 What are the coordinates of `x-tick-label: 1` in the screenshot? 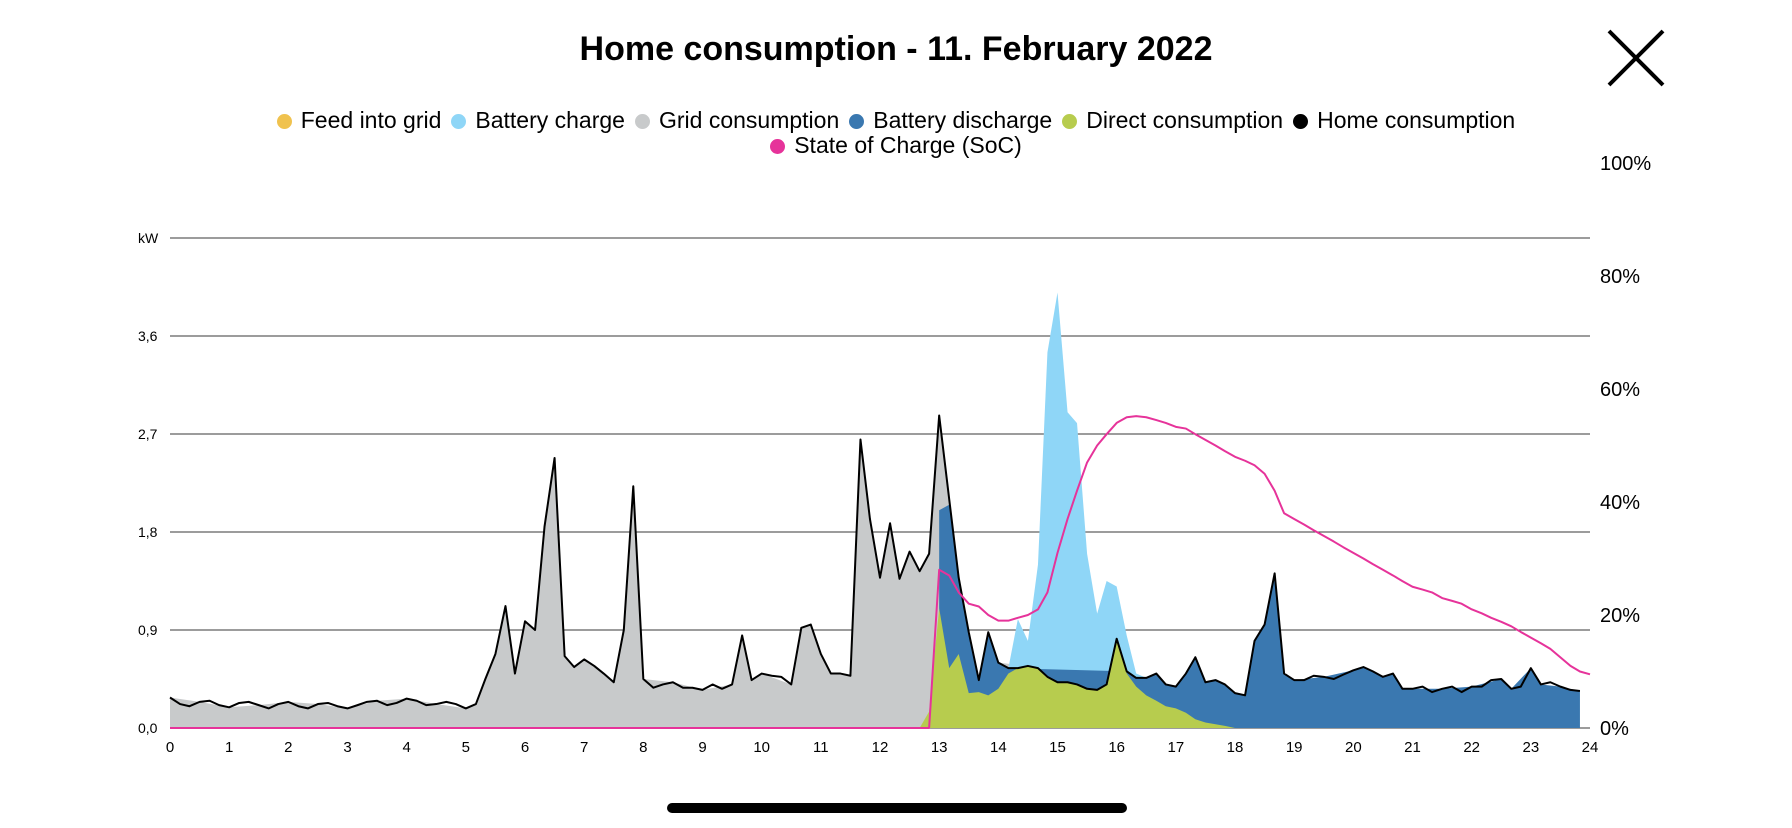 It's located at (229, 747).